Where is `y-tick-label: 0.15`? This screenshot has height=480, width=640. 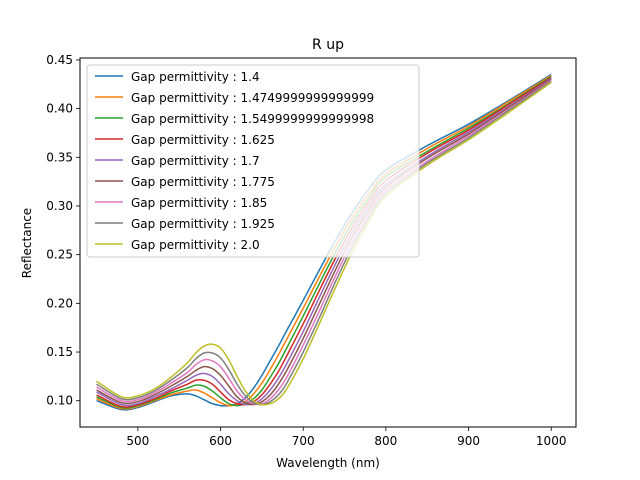 y-tick-label: 0.15 is located at coordinates (59, 352).